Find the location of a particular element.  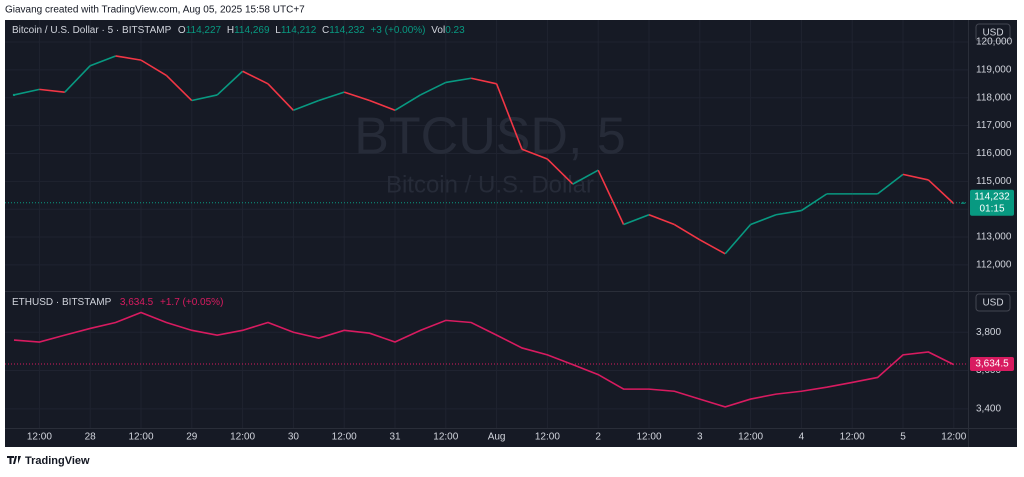

last-price-label: 114,232 is located at coordinates (992, 196).